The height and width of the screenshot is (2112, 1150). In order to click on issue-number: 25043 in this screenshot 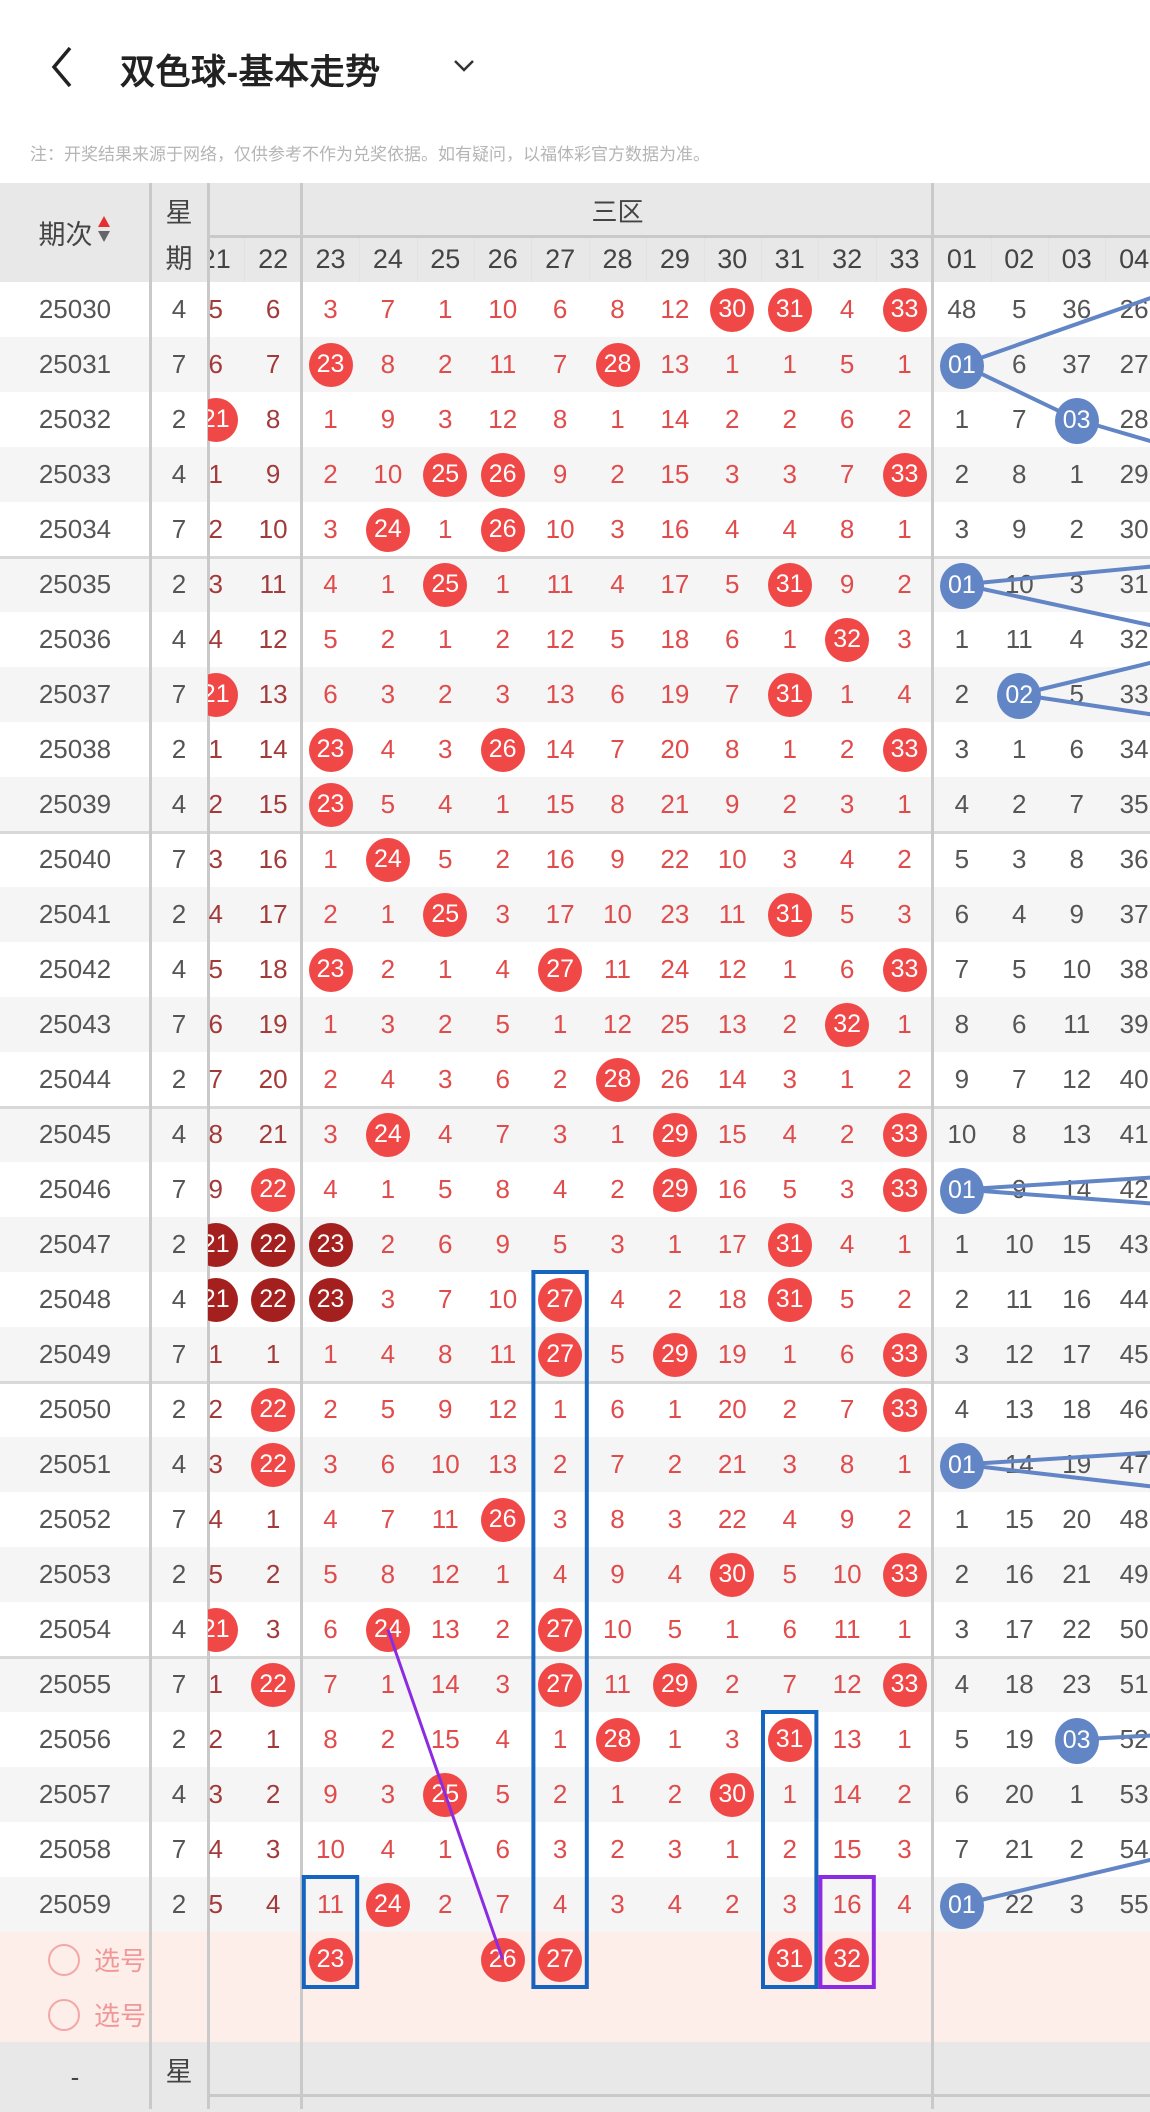, I will do `click(75, 1024)`.